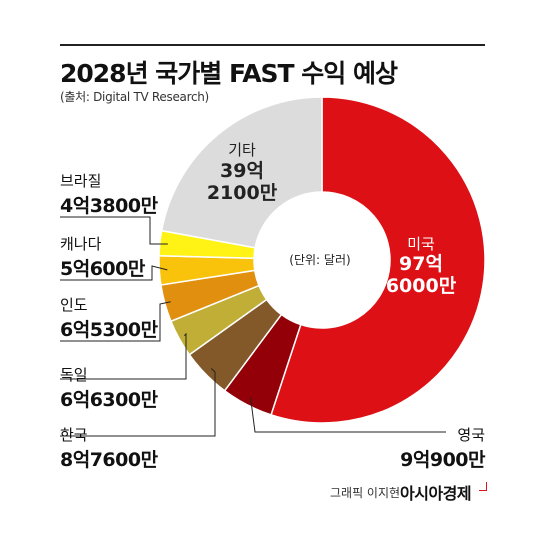 This screenshot has height=550, width=550. I want to click on chart-source: (출처: Digital TV Research), so click(134, 97).